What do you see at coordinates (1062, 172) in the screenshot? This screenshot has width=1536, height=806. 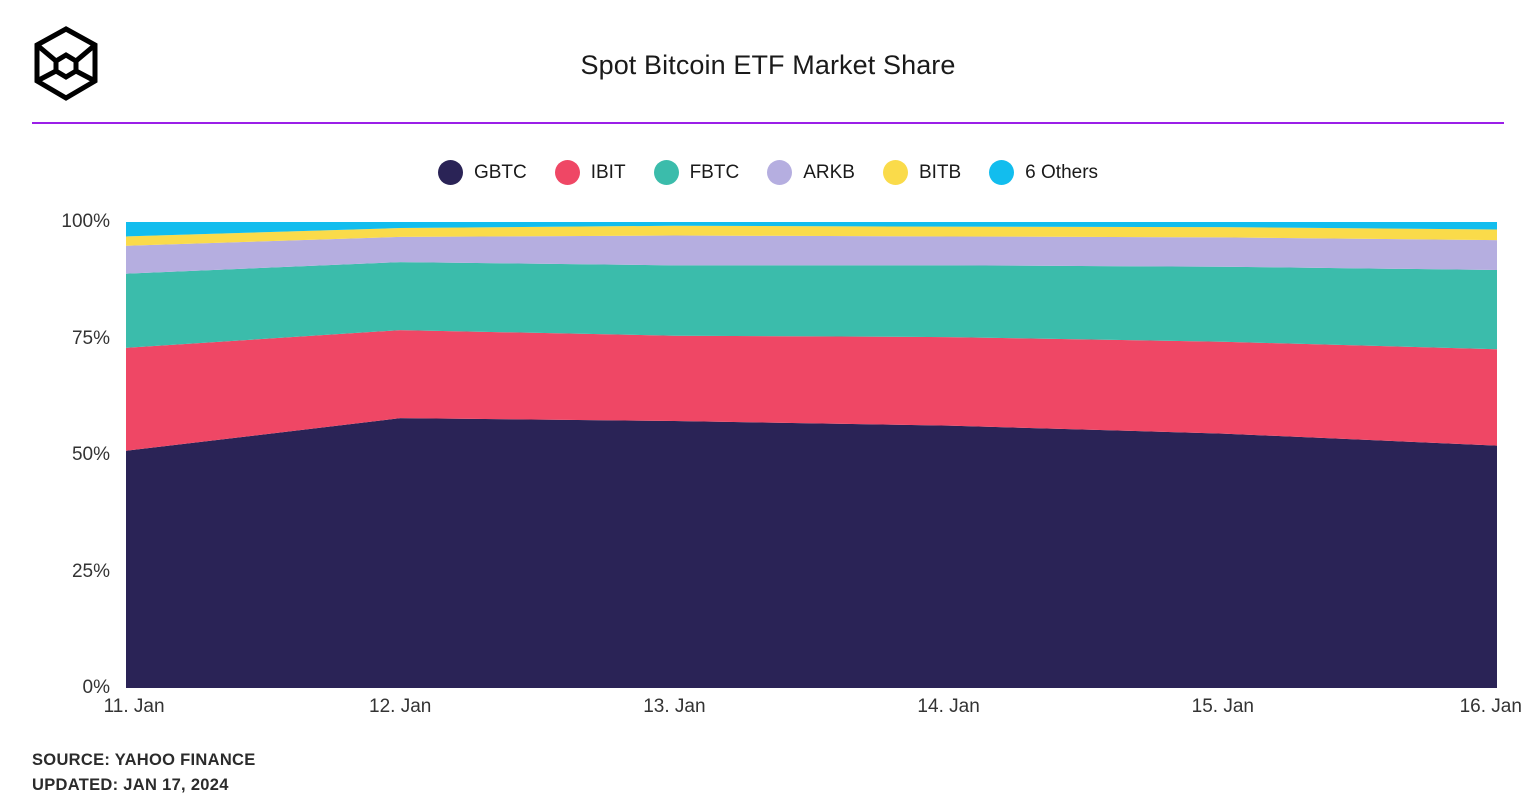 I see `legend-label: 6 Others` at bounding box center [1062, 172].